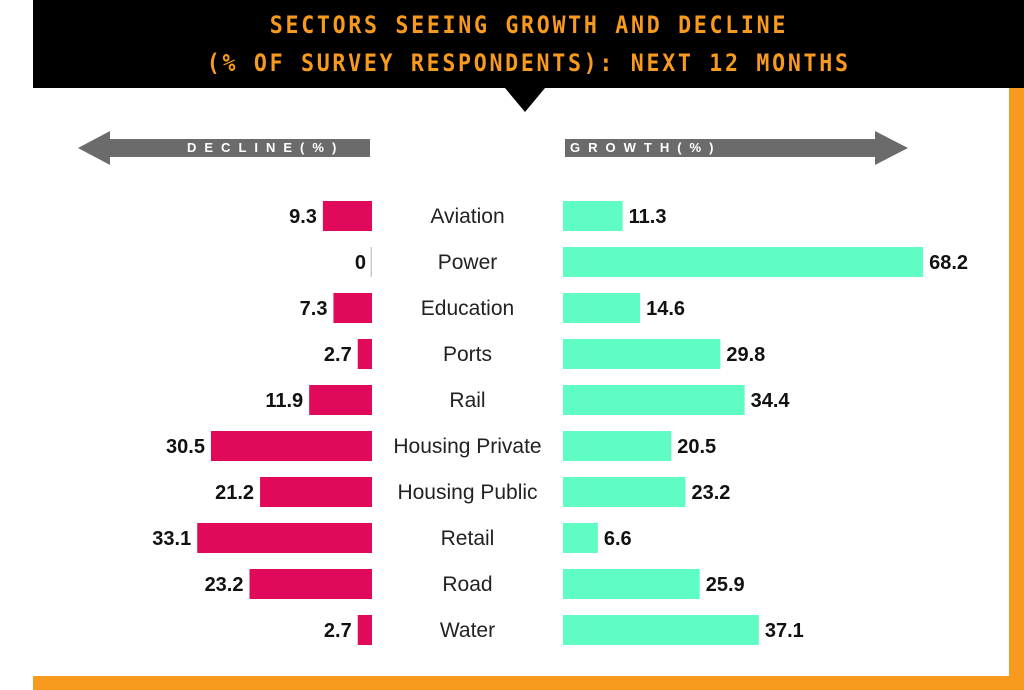  What do you see at coordinates (618, 539) in the screenshot?
I see `growth-value-label: 6.6` at bounding box center [618, 539].